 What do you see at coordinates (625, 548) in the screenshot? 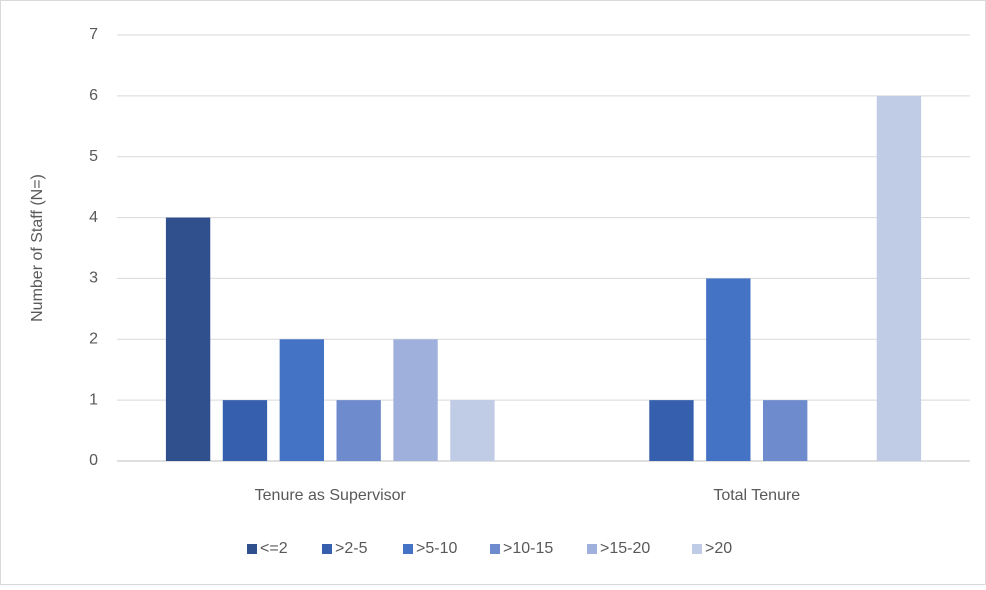
I see `legend-label: >15-20` at bounding box center [625, 548].